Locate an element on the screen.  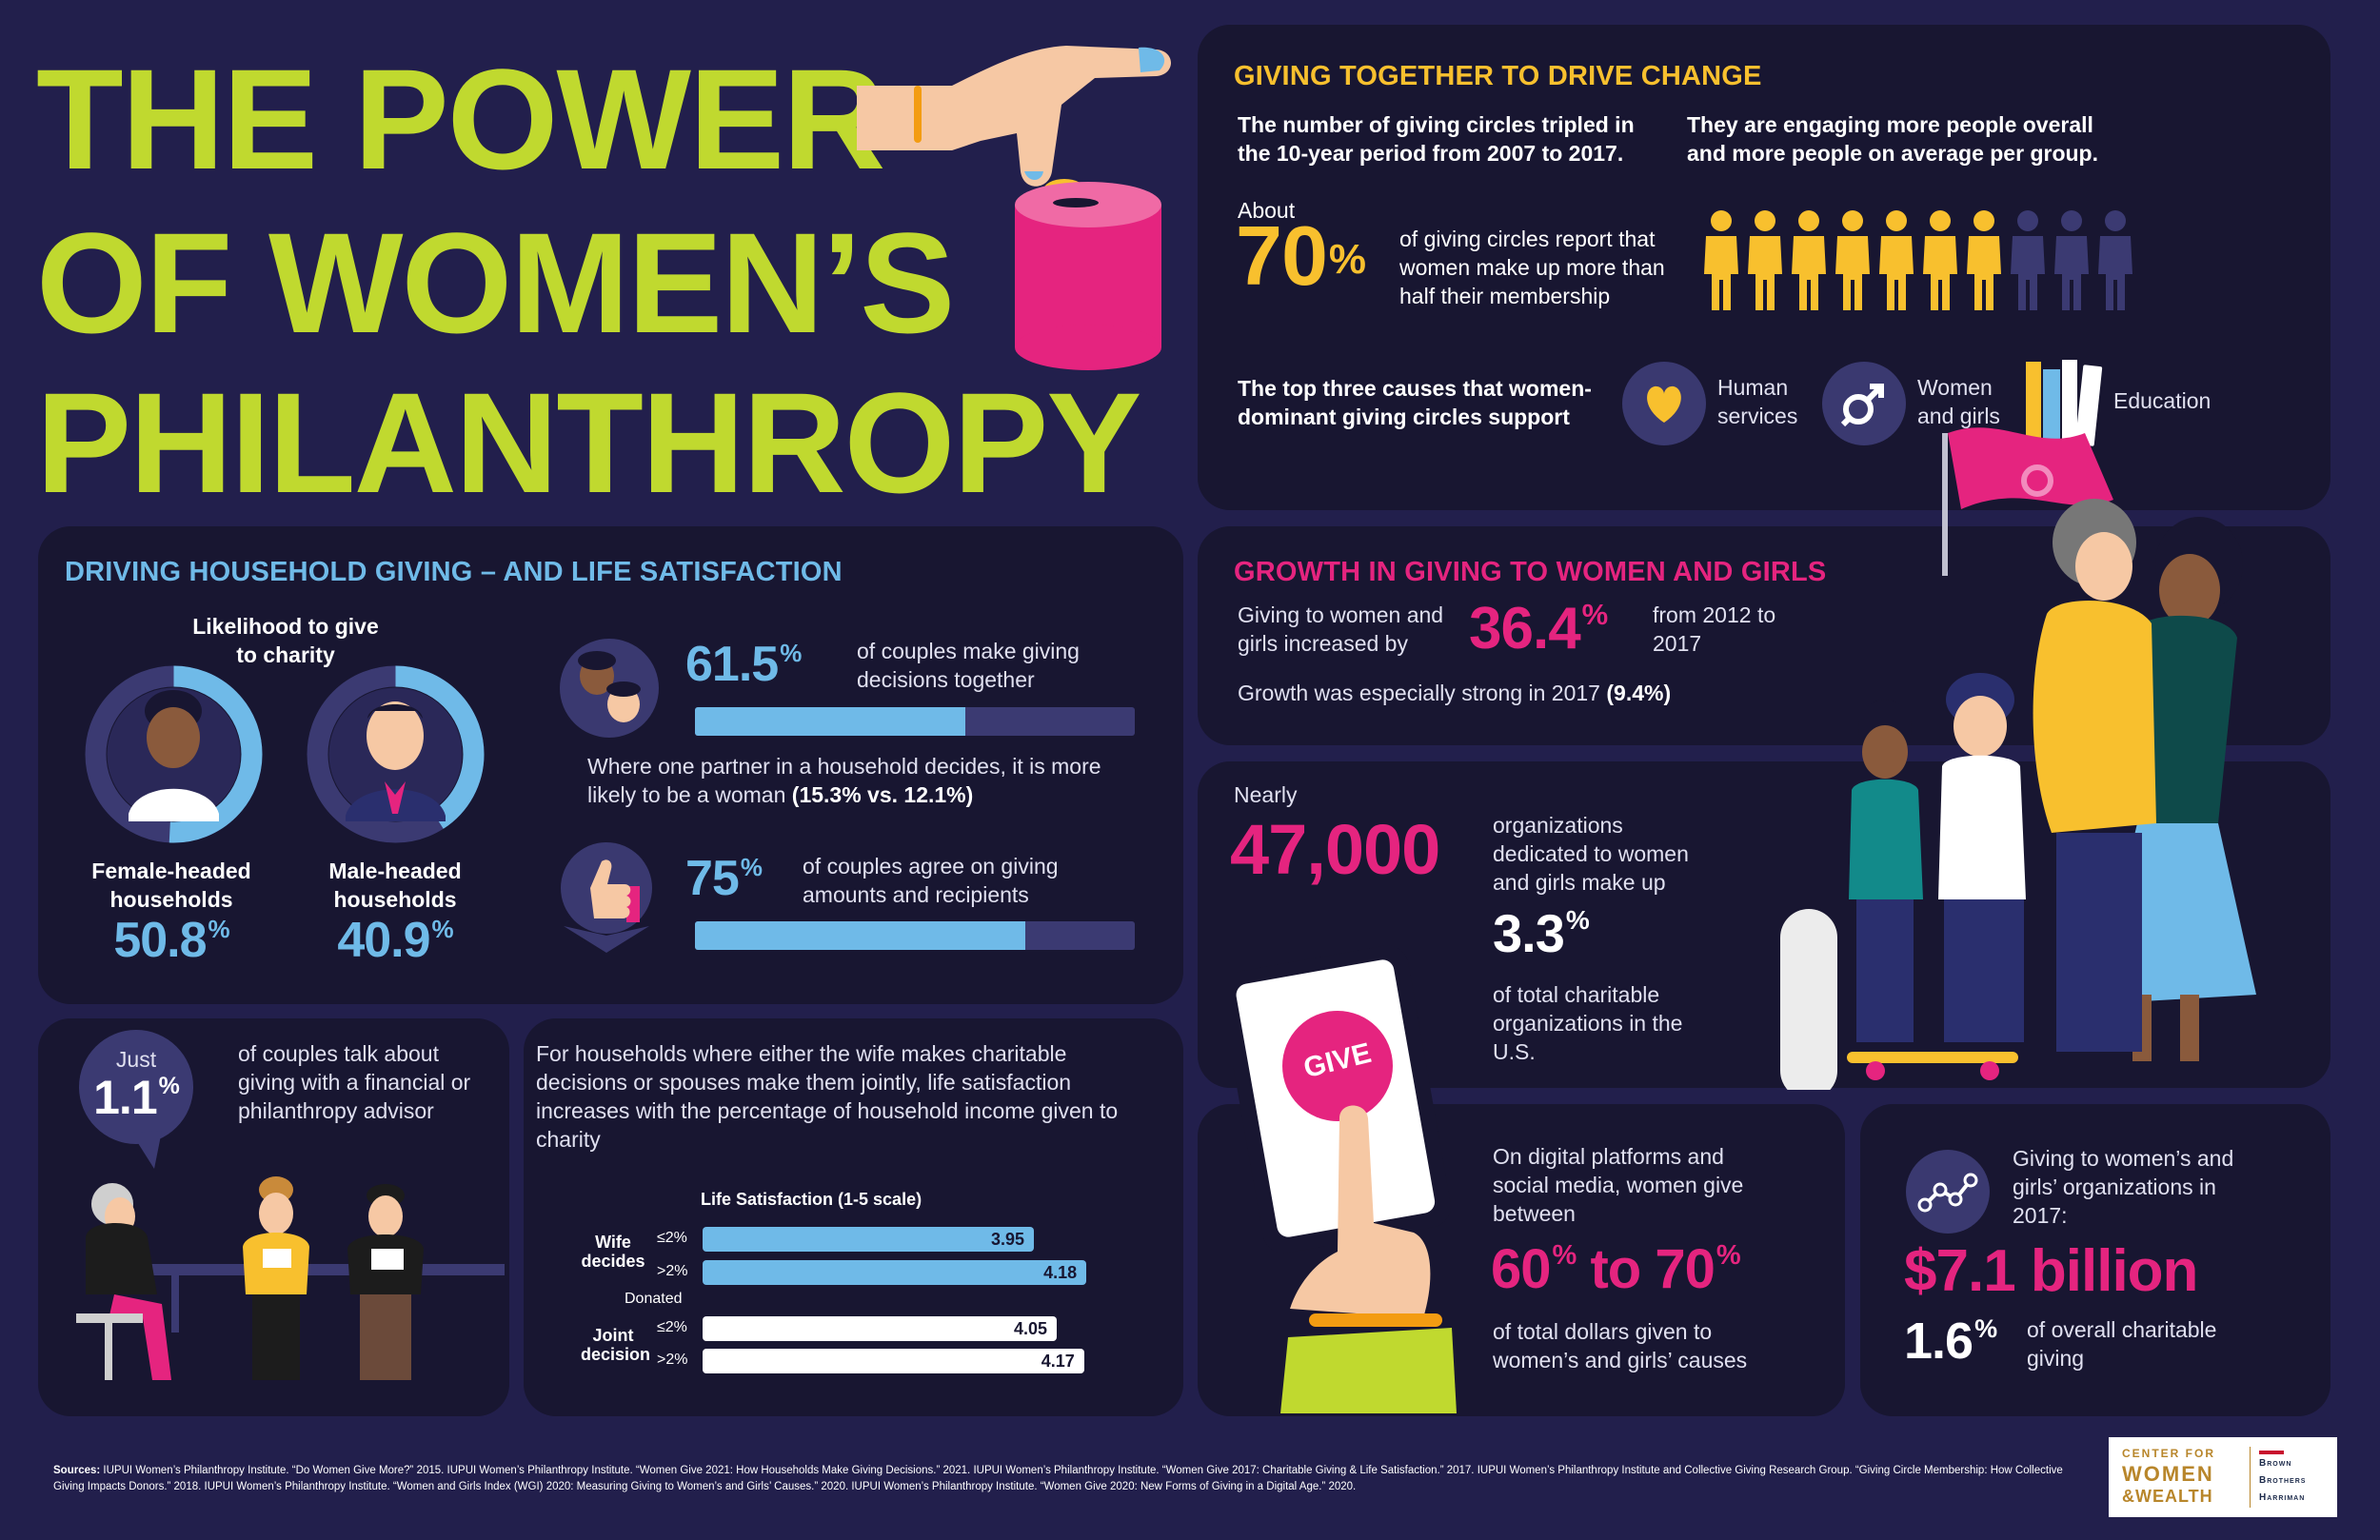
logo-center-line1: CENTER FOR is located at coordinates (2168, 1453).